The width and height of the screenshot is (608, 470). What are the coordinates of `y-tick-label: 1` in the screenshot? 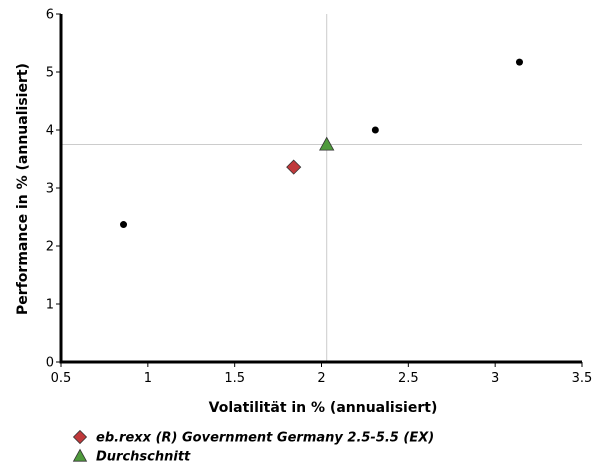 It's located at (50, 305).